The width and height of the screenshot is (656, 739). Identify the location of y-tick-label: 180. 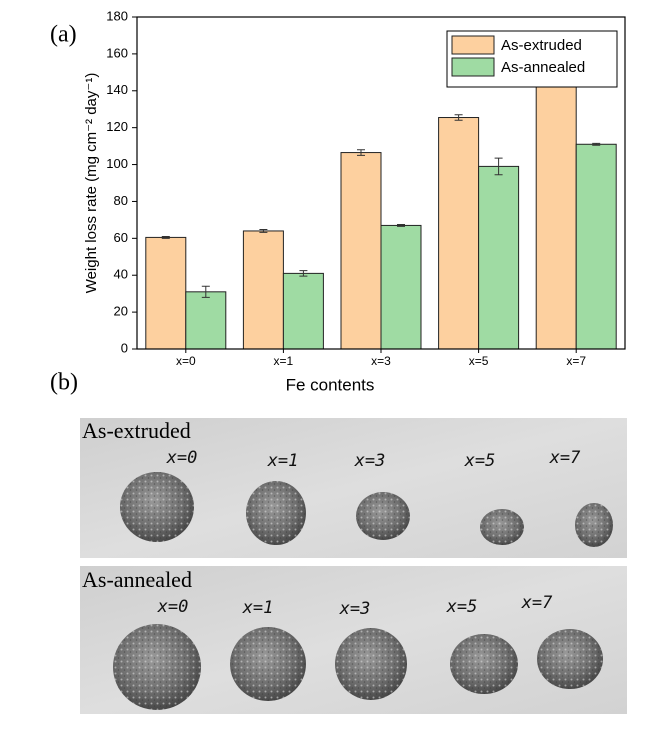
(117, 15).